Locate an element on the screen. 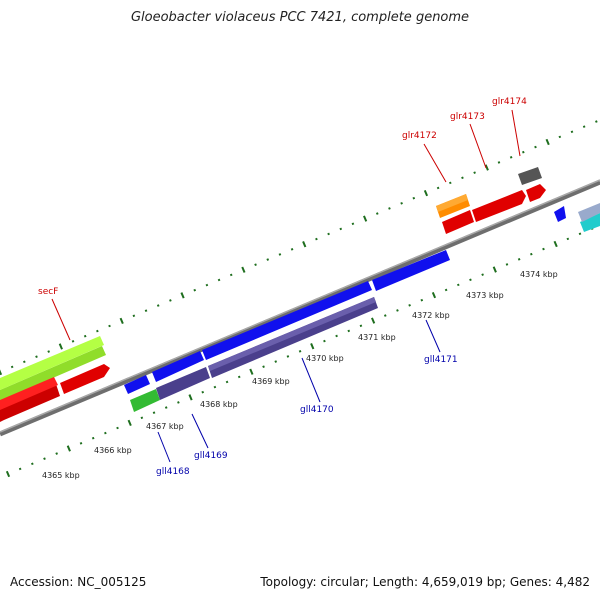  scale-label-4373: 4373 kbp is located at coordinates (485, 295).